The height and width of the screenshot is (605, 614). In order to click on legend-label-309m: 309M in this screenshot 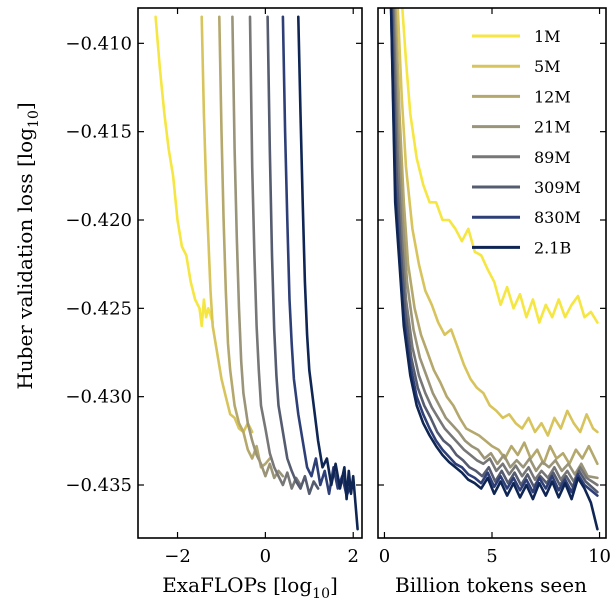, I will do `click(557, 187)`.